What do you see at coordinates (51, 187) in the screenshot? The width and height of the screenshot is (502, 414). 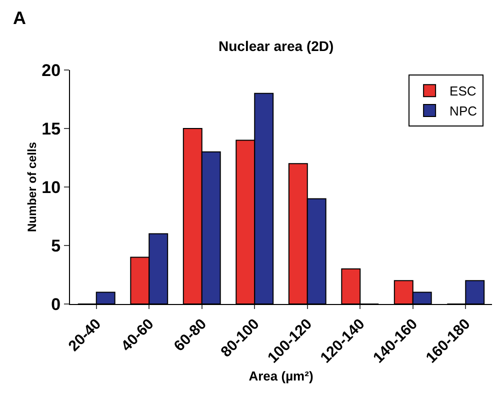 I see `y-tick-label: 10` at bounding box center [51, 187].